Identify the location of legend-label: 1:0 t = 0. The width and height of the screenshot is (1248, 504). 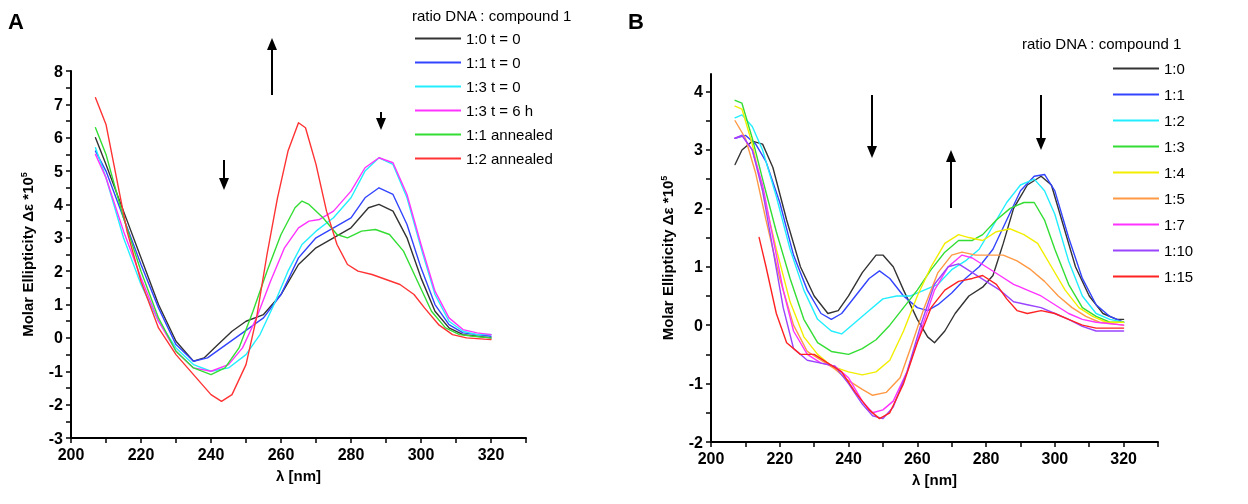
(493, 38).